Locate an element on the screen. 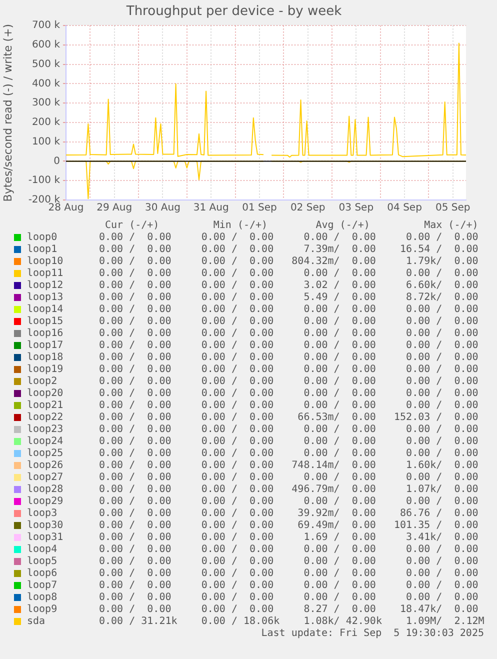 The width and height of the screenshot is (497, 659). legend-label: loop0 is located at coordinates (42, 238).